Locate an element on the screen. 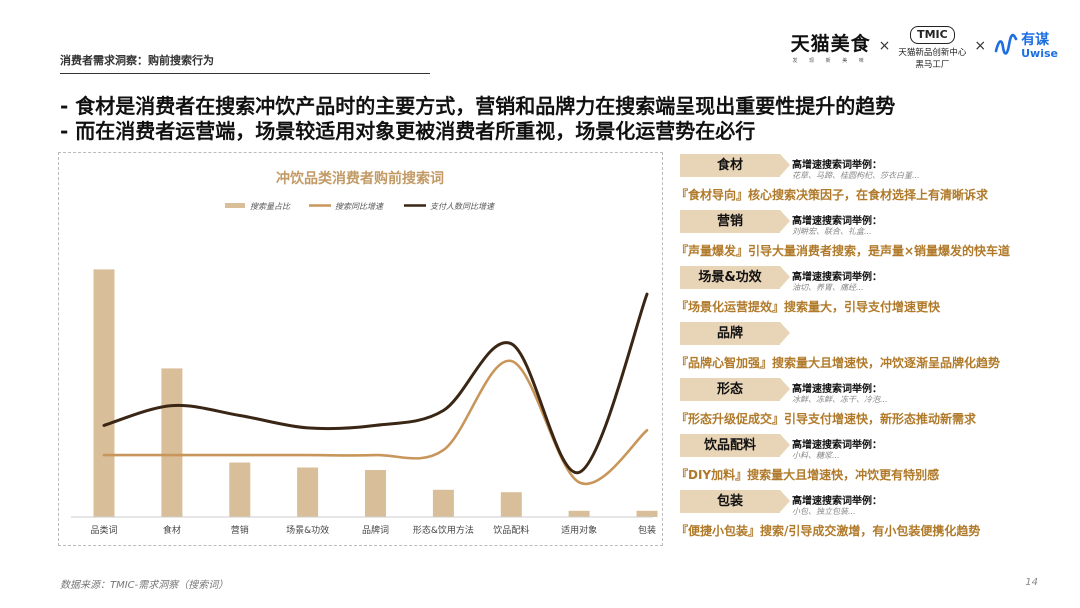 This screenshot has width=1080, height=608. uwise-wave-icon is located at coordinates (1006, 44).